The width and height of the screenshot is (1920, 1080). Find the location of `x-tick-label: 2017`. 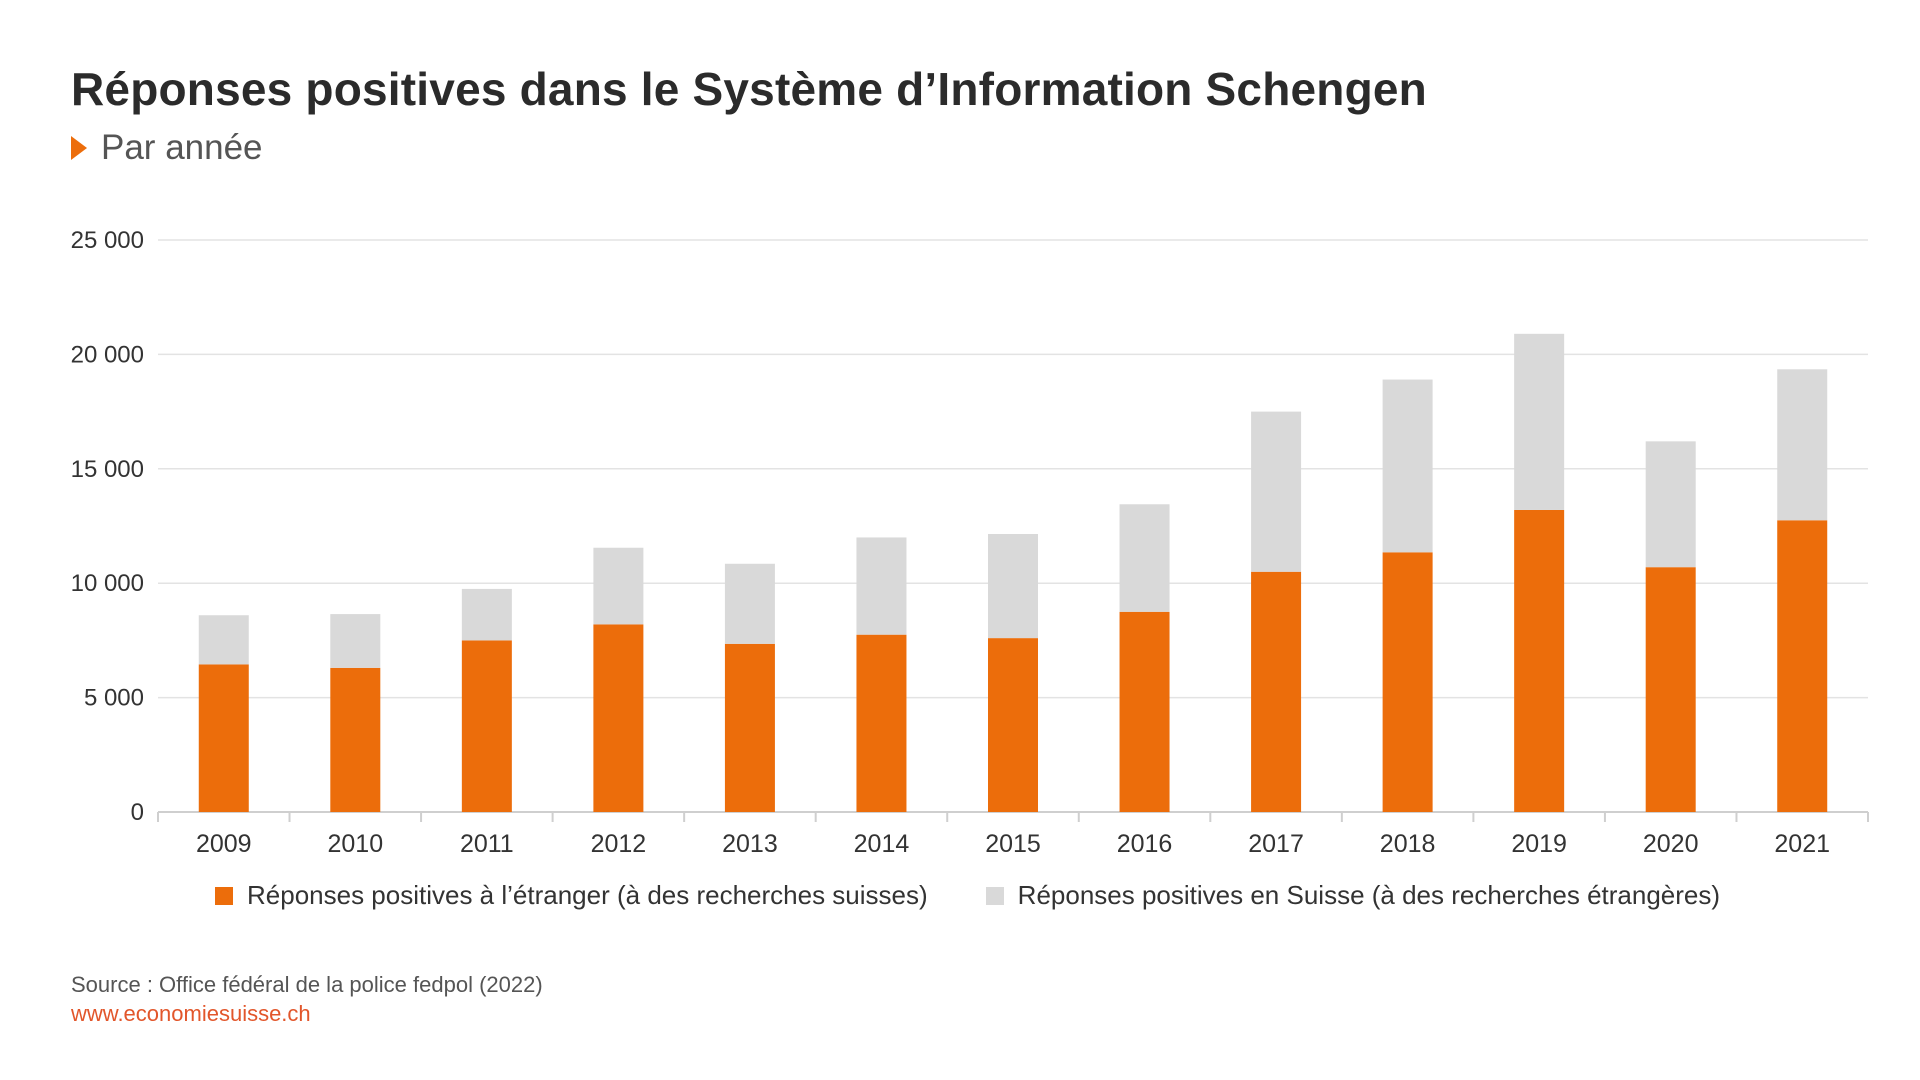

x-tick-label: 2017 is located at coordinates (1276, 844).